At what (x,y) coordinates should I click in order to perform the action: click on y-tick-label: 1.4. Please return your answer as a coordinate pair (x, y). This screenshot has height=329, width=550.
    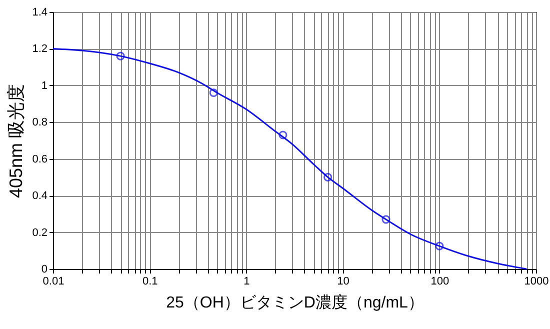
    Looking at the image, I should click on (40, 12).